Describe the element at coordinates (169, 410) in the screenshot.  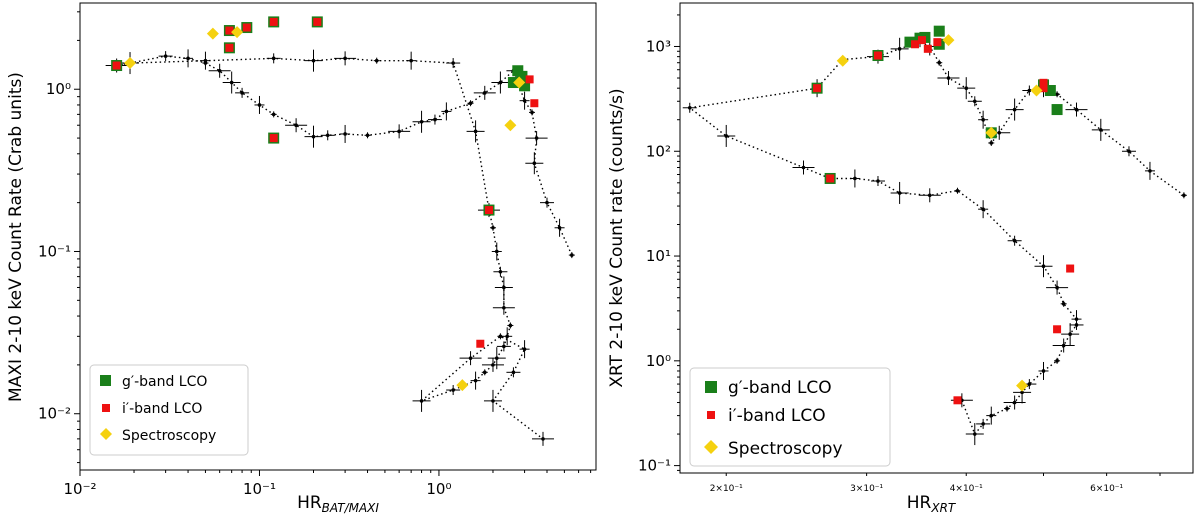
I see `left-legend: g′-band LCO i′-band LCO Spectroscopy` at that location.